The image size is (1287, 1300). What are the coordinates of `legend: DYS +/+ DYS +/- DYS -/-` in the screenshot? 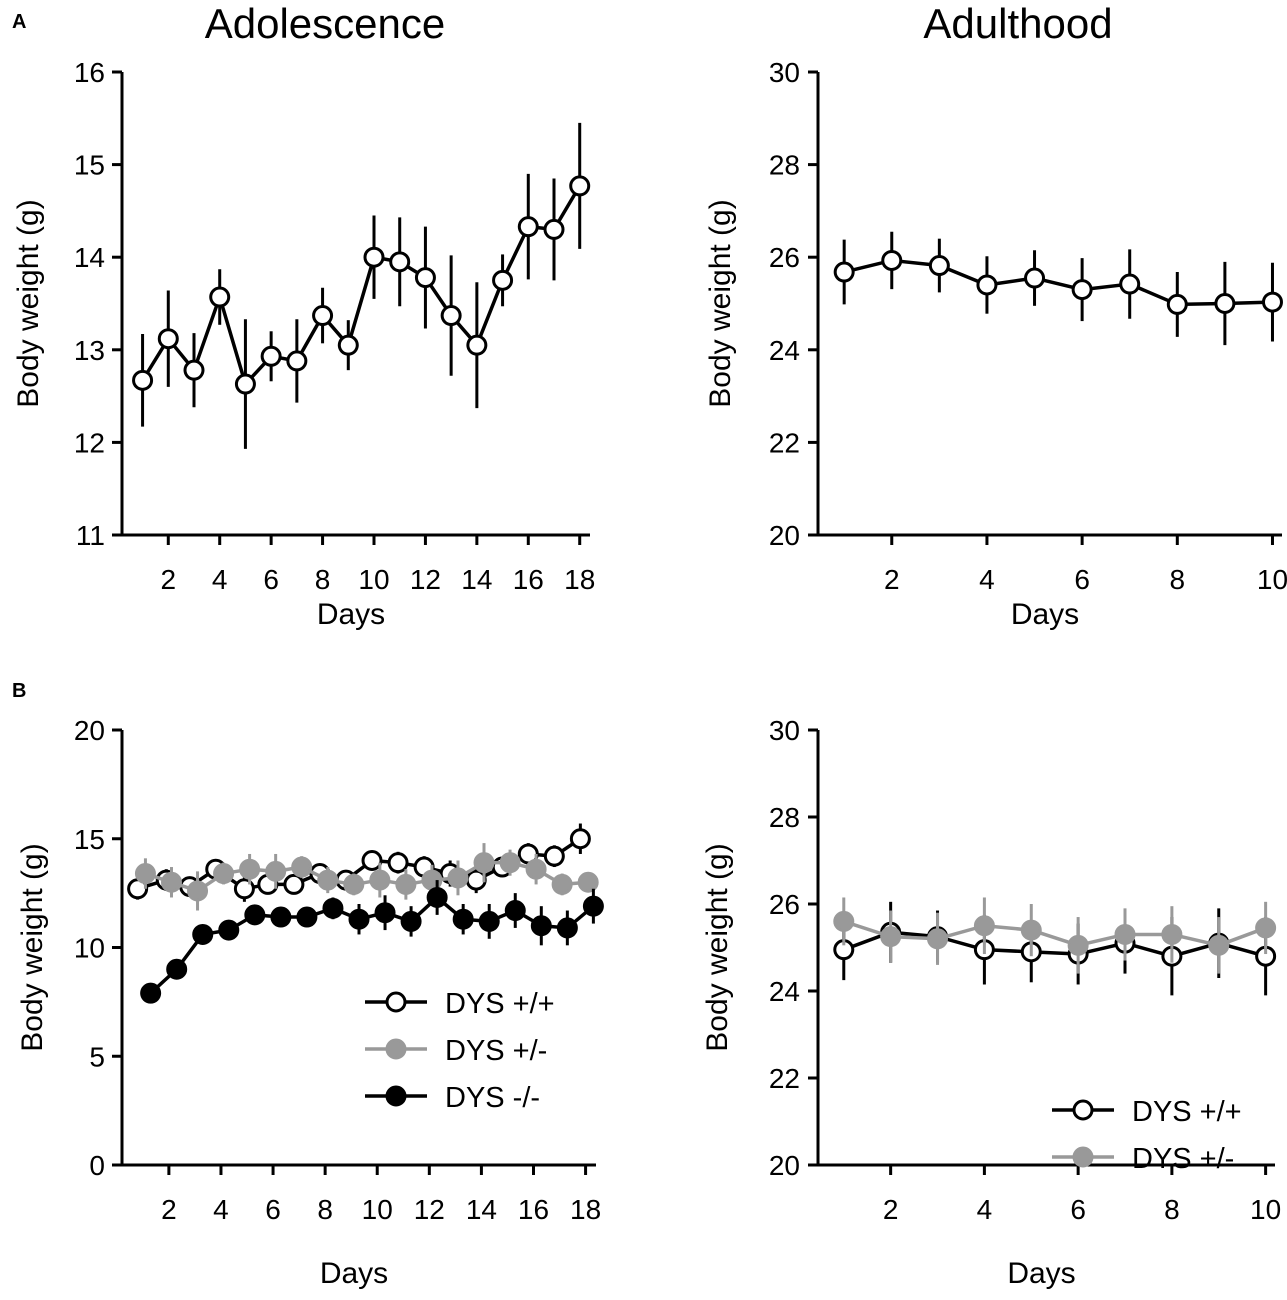 It's located at (460, 1051).